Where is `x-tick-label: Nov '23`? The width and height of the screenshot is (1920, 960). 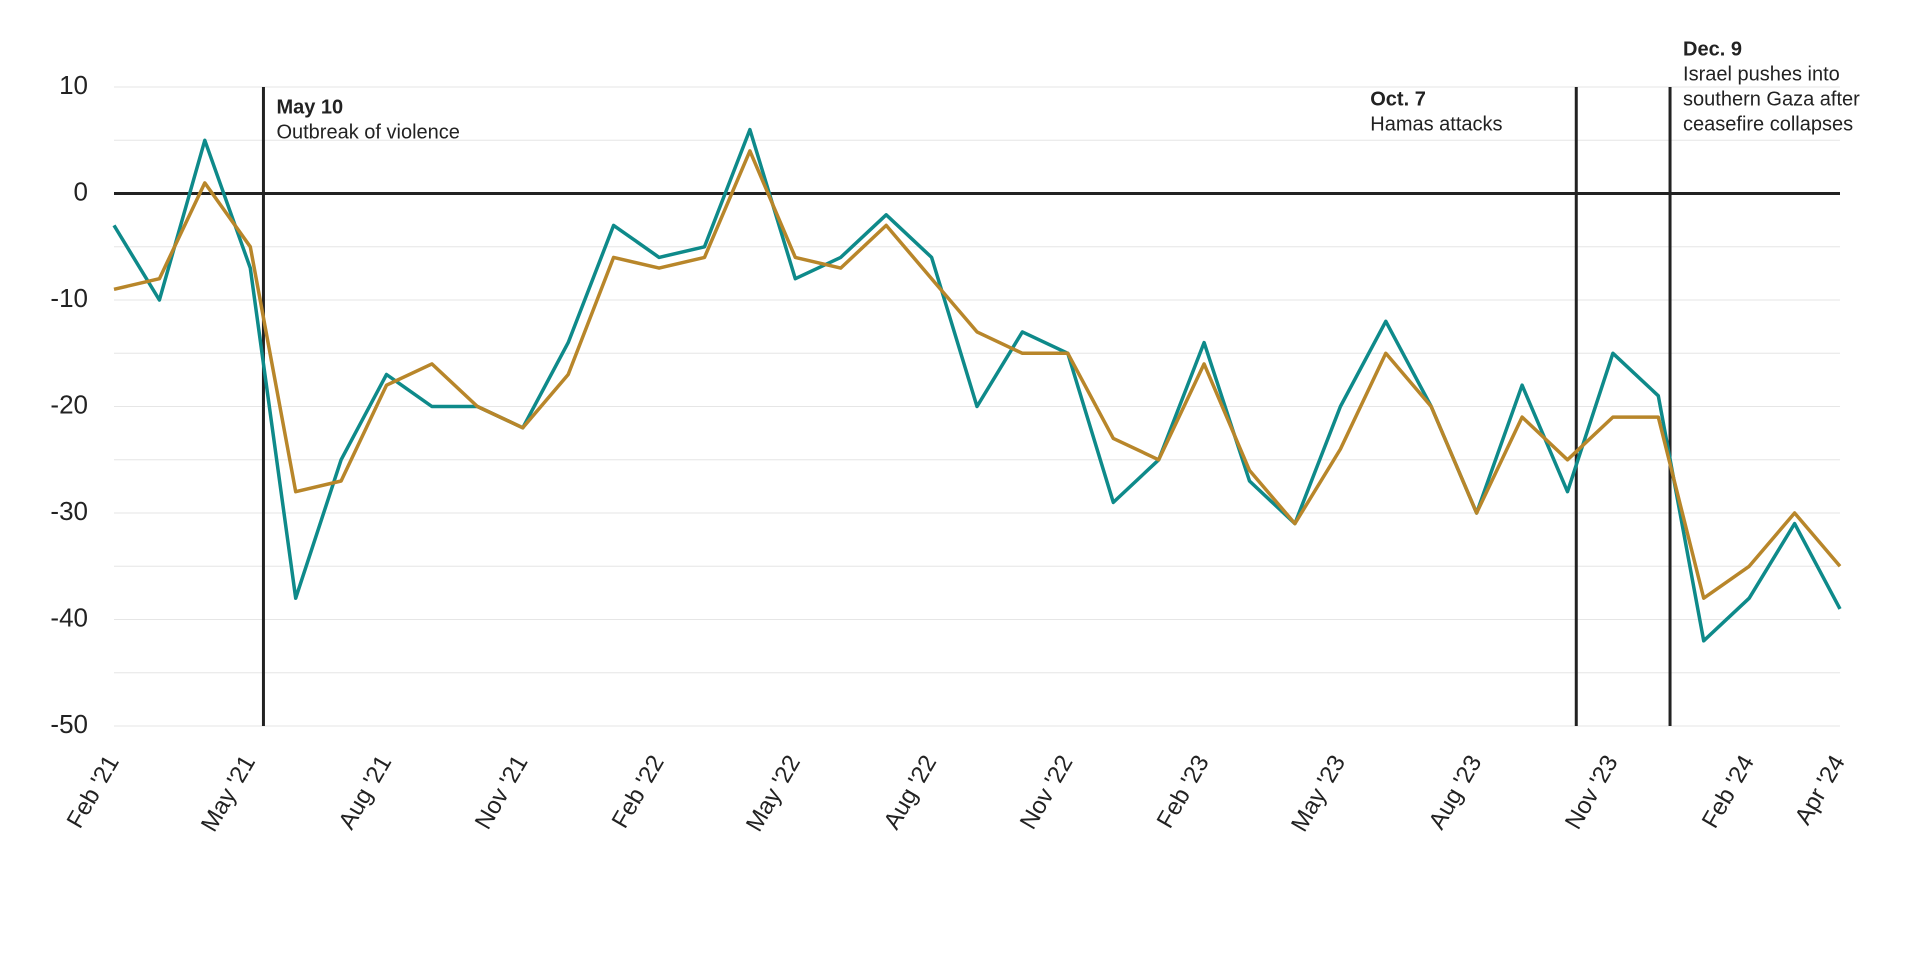
x-tick-label: Nov '23 is located at coordinates (1592, 792).